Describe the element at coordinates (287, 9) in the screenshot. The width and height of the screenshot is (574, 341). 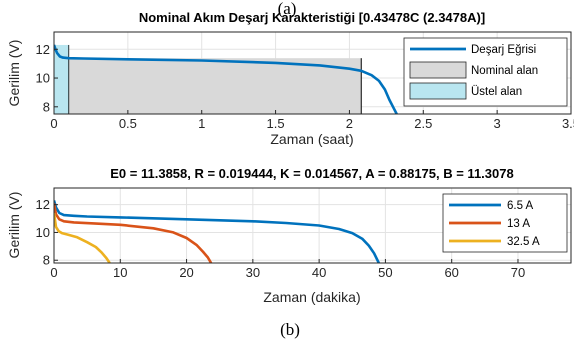
I see `caption-a: (a)` at that location.